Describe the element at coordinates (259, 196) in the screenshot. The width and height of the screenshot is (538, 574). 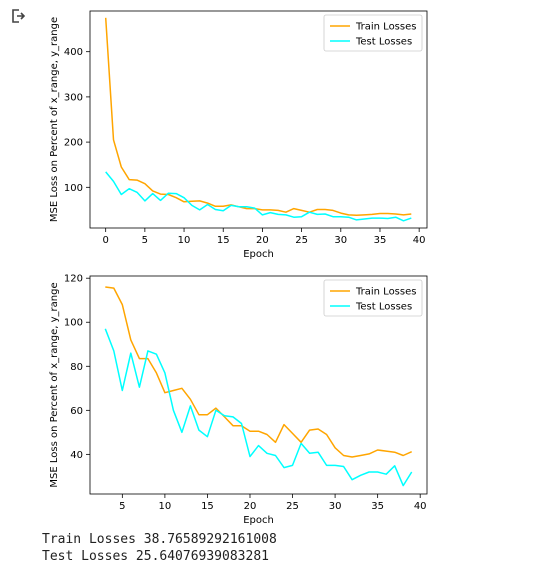
I see `series-line-test-losses` at that location.